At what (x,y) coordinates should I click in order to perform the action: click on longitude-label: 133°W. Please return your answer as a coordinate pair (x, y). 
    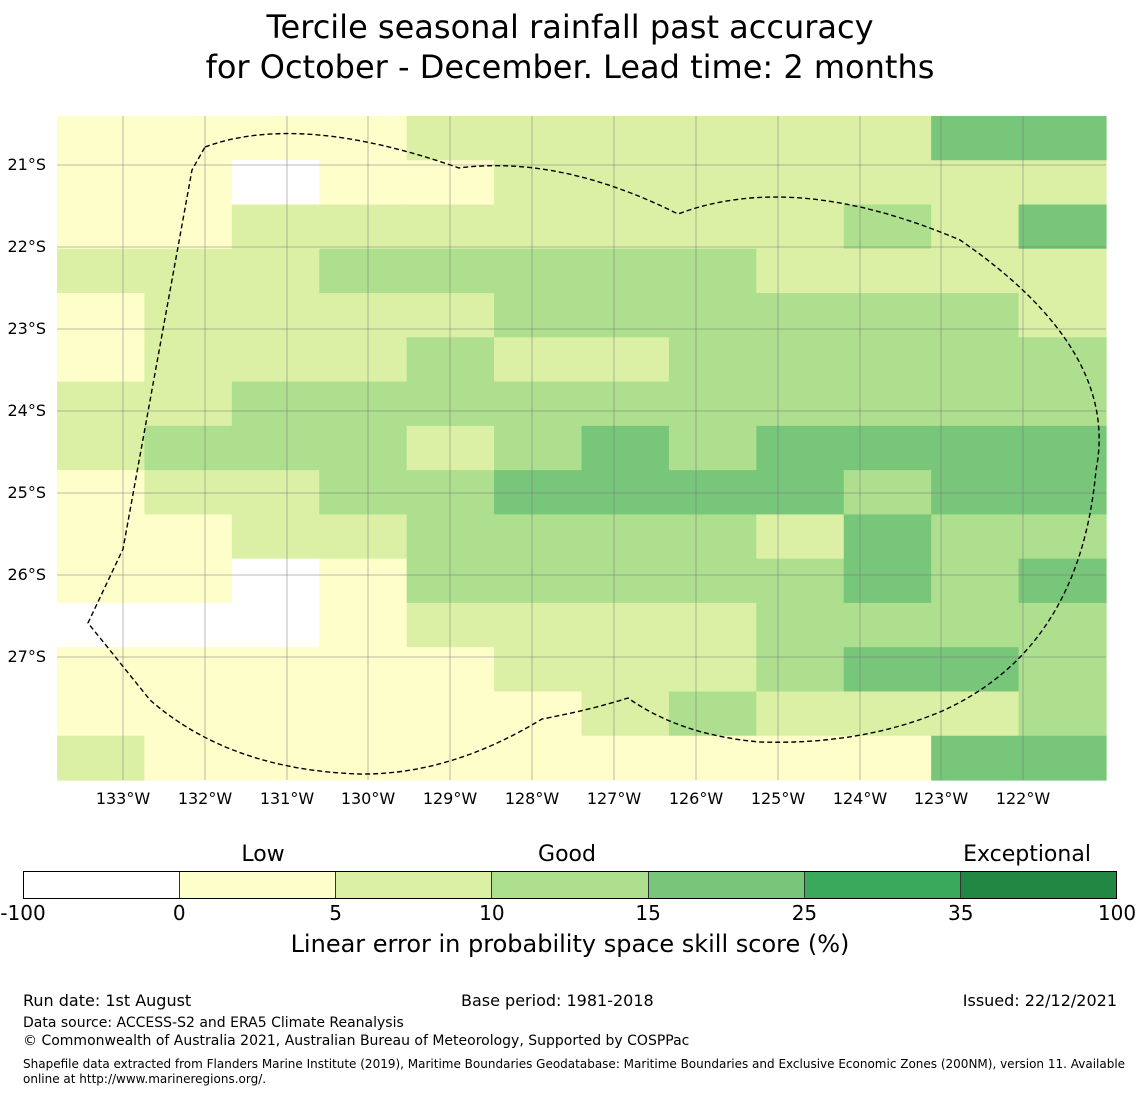
    Looking at the image, I should click on (123, 798).